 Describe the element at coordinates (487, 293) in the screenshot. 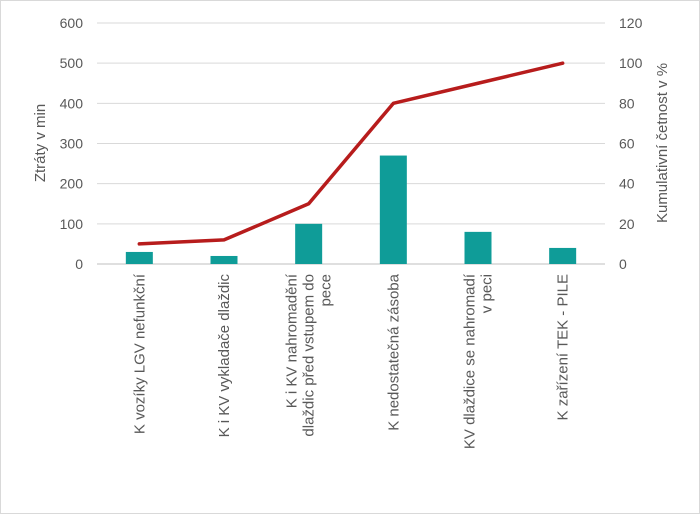

I see `category-label-line: v peci` at that location.